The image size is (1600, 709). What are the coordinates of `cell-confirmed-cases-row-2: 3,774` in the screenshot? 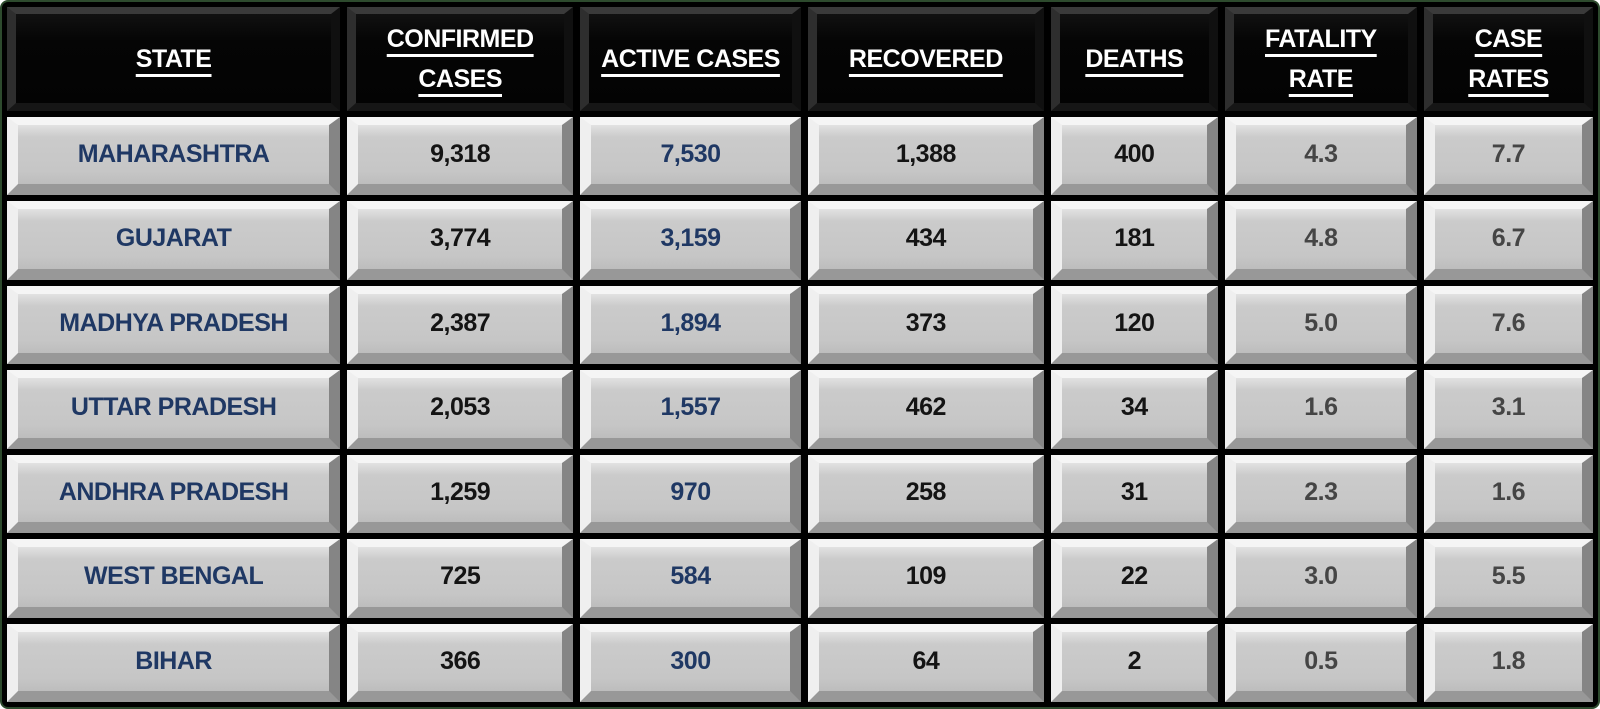 It's located at (460, 240).